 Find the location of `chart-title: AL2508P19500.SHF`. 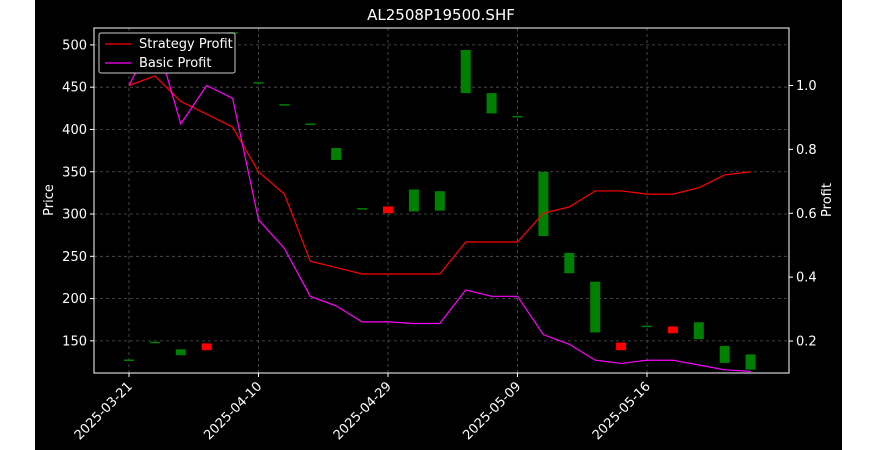

chart-title: AL2508P19500.SHF is located at coordinates (441, 15).